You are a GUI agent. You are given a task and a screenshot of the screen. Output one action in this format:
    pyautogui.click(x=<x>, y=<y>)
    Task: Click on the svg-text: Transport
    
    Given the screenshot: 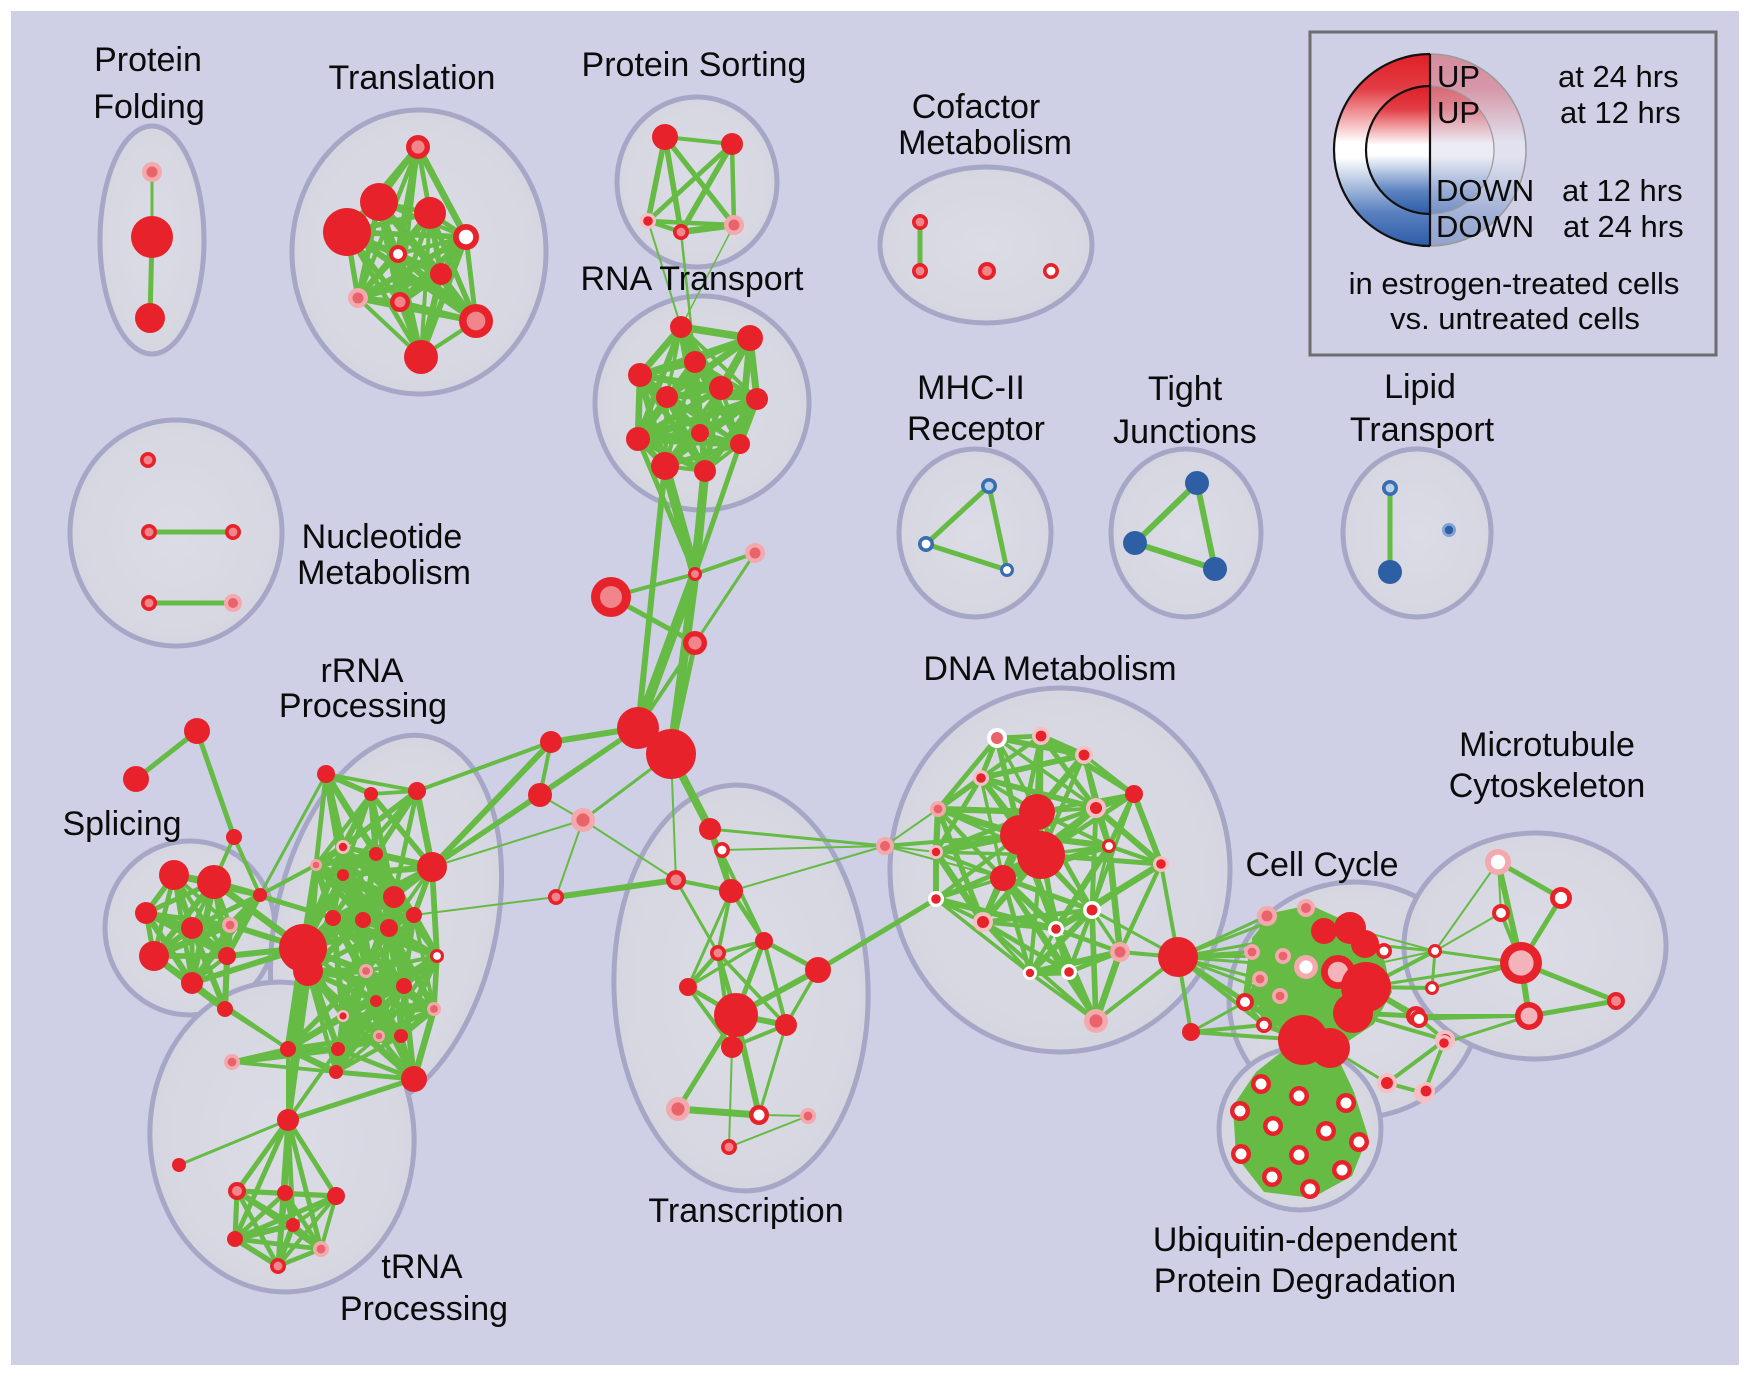 What is the action you would take?
    pyautogui.click(x=1422, y=430)
    